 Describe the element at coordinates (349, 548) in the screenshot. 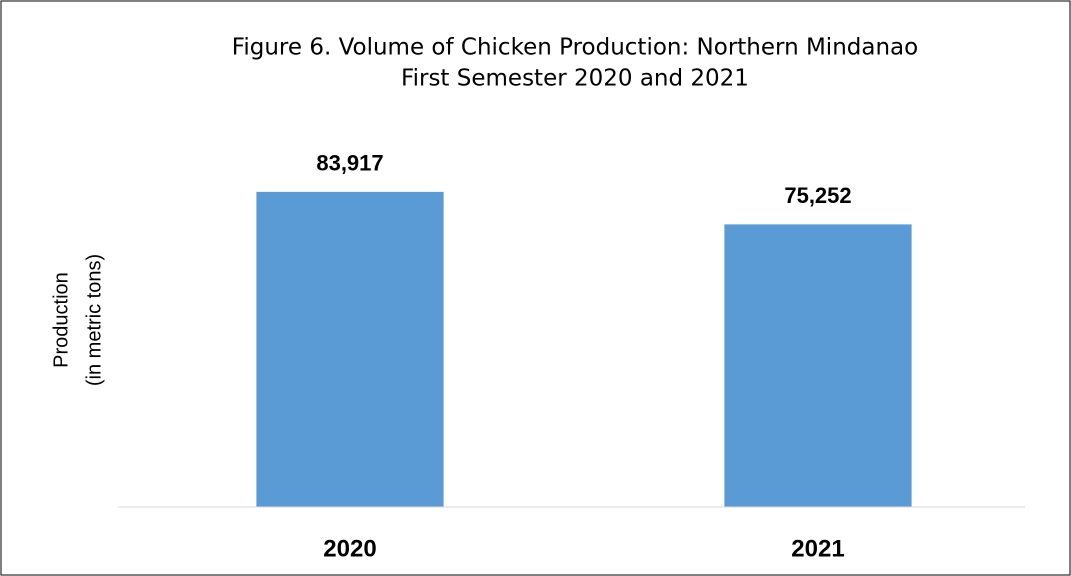

I see `x-tick-label: 2020` at that location.